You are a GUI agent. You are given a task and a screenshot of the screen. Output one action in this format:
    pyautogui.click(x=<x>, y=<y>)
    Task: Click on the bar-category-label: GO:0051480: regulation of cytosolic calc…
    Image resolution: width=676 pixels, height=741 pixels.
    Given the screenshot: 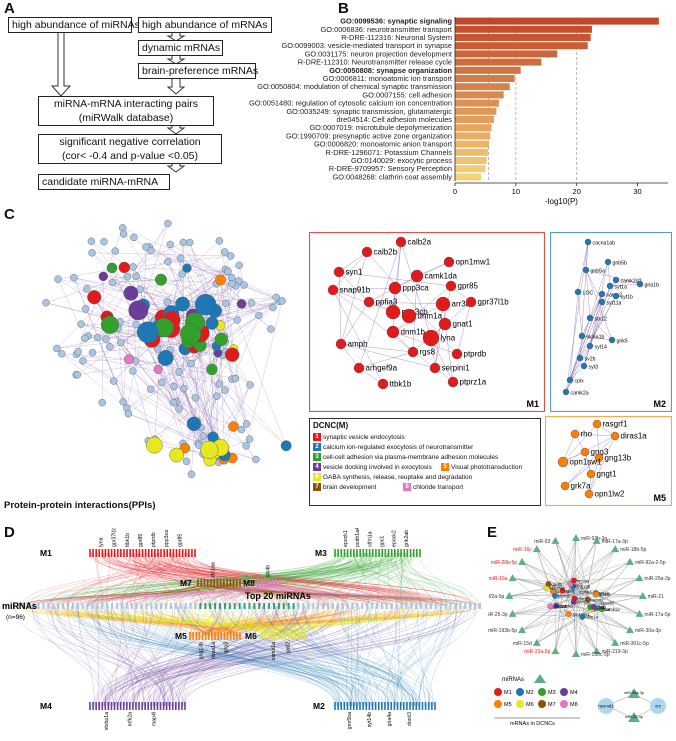 What is the action you would take?
    pyautogui.click(x=350, y=103)
    